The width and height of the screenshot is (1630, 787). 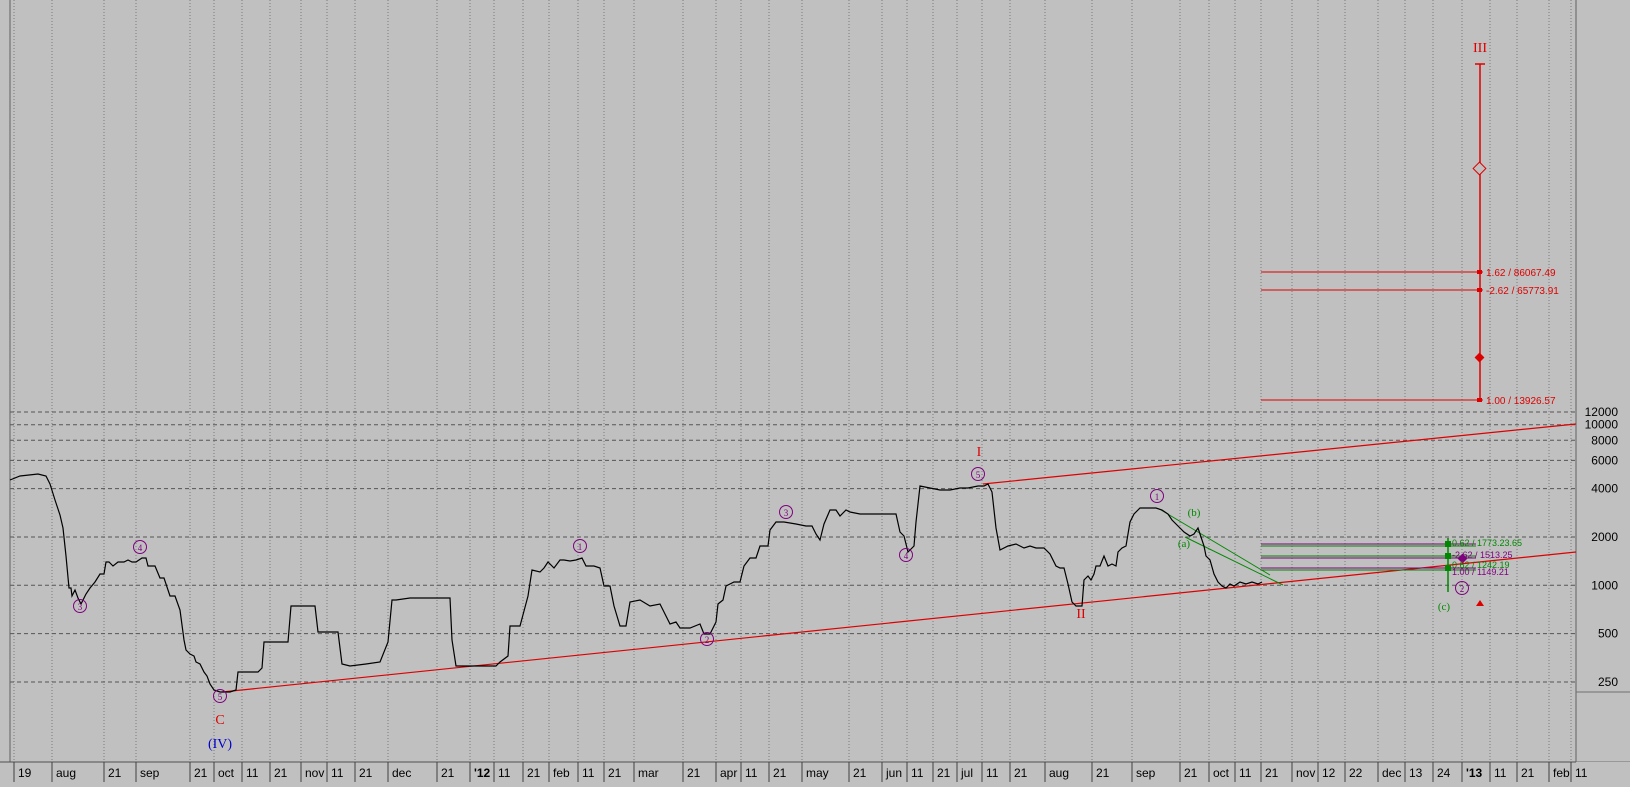 I want to click on time-axis-label: jul, so click(x=966, y=773).